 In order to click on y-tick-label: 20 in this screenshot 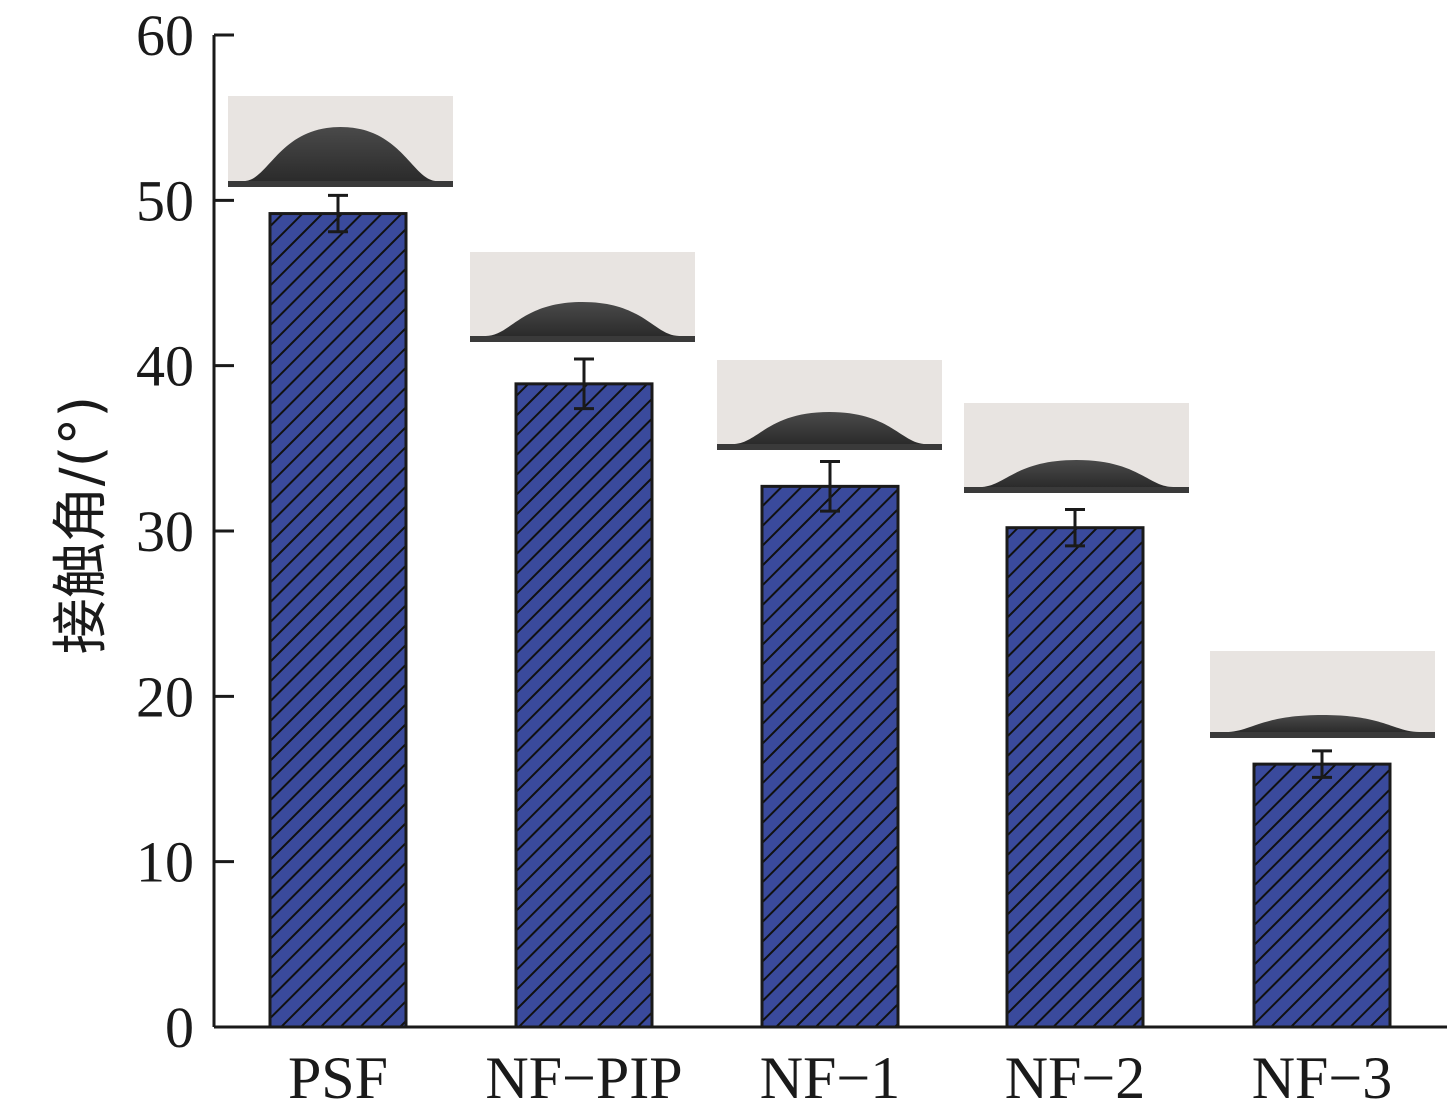, I will do `click(165, 696)`.